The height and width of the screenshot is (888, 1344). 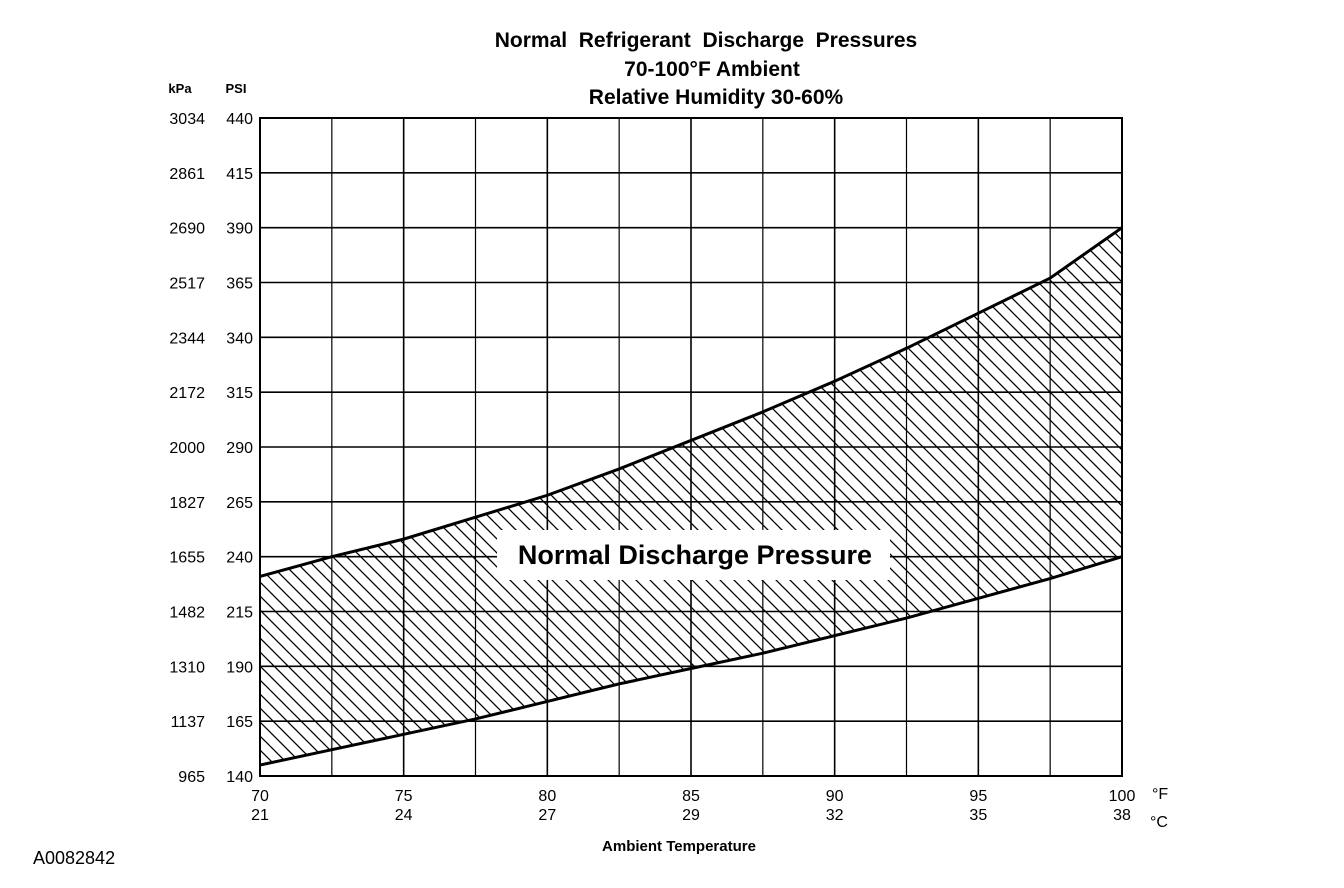 What do you see at coordinates (187, 174) in the screenshot?
I see `y-tick-label-kpa: 2861` at bounding box center [187, 174].